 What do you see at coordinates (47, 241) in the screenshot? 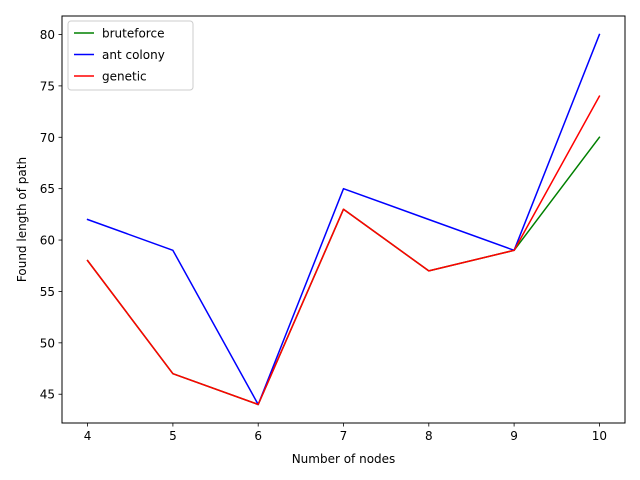
I see `y-tick-label: 60` at bounding box center [47, 241].